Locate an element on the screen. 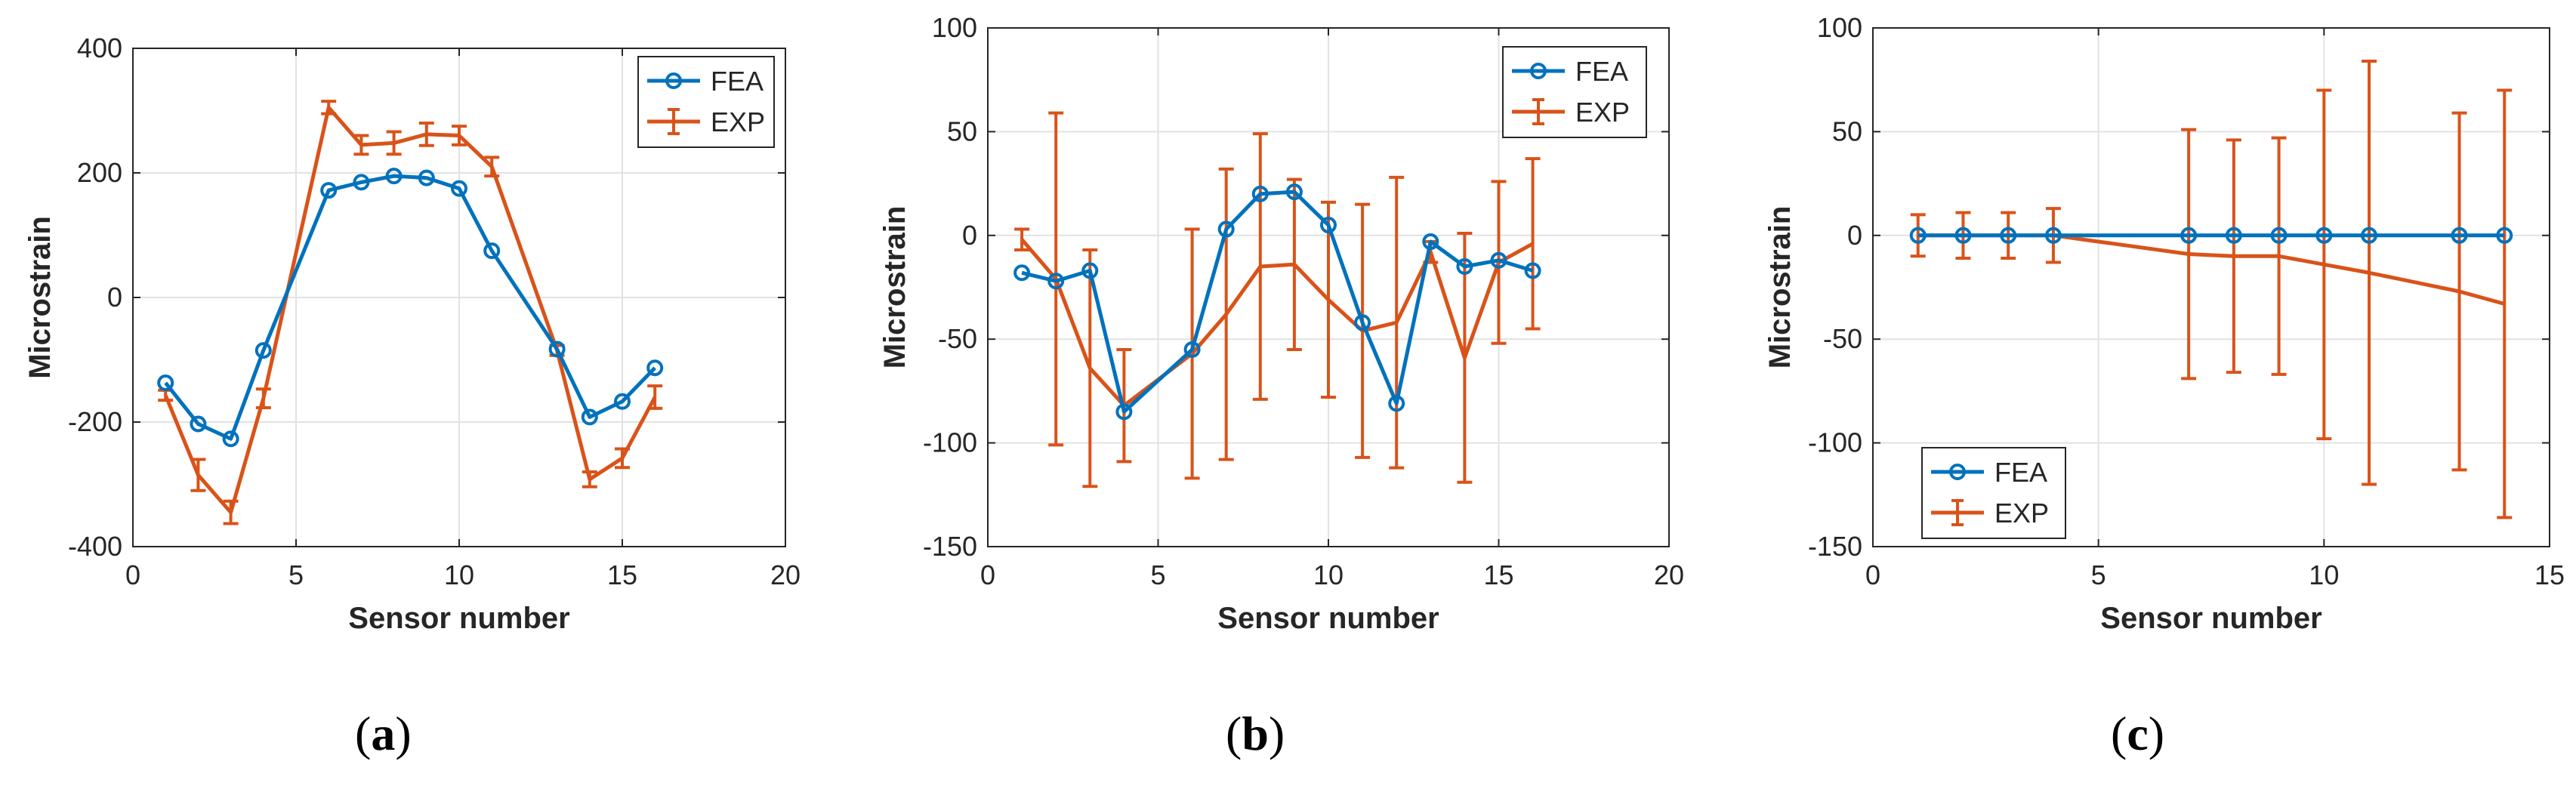 Image resolution: width=2576 pixels, height=792 pixels. x-tick-label: 0 is located at coordinates (1872, 574).